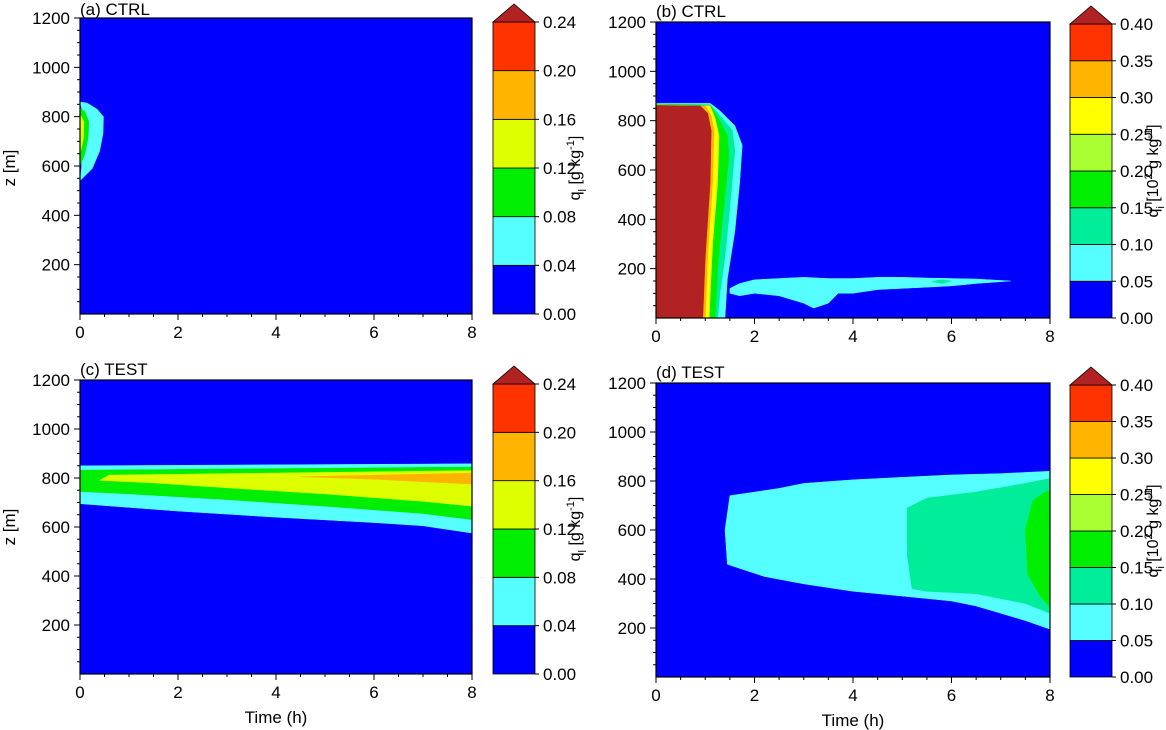 This screenshot has height=730, width=1166. What do you see at coordinates (51, 429) in the screenshot?
I see `panel-c-ytick-label-4: 1000` at bounding box center [51, 429].